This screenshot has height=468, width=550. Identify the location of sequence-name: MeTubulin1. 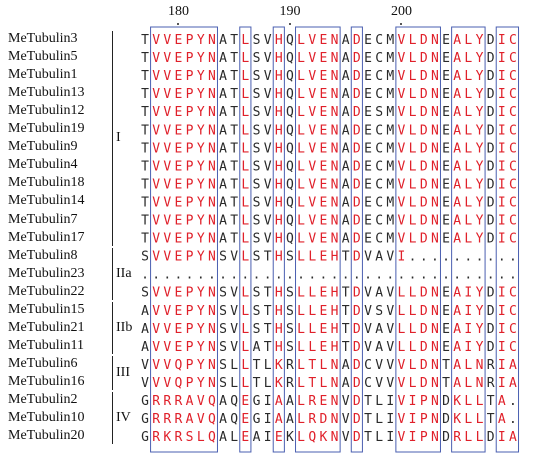
(43, 75).